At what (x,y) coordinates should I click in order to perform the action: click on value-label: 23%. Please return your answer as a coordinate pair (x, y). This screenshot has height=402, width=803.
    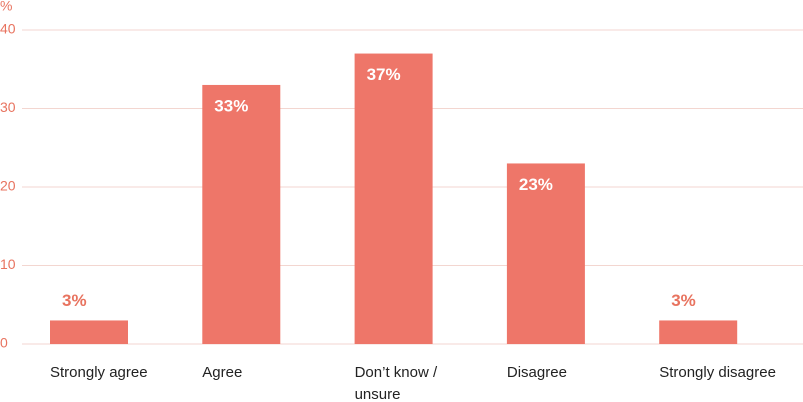
    Looking at the image, I should click on (536, 184).